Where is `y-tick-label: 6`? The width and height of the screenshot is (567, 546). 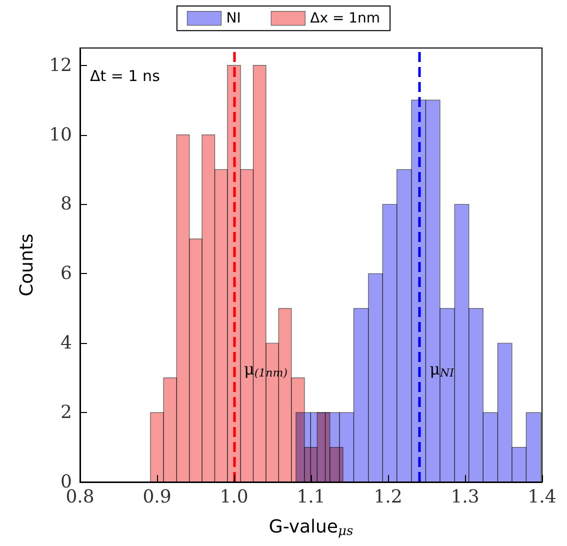
y-tick-label: 6 is located at coordinates (66, 273).